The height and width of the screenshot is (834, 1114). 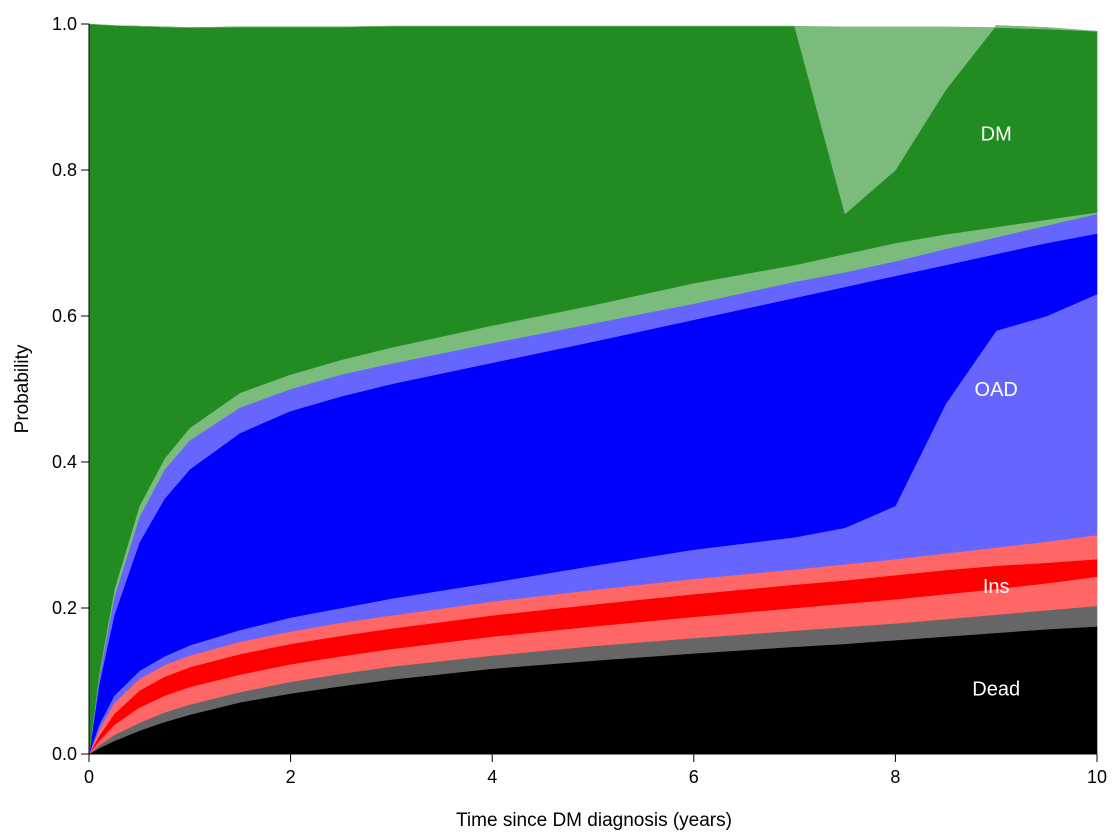 What do you see at coordinates (64, 608) in the screenshot?
I see `y-tick-label: 0.2` at bounding box center [64, 608].